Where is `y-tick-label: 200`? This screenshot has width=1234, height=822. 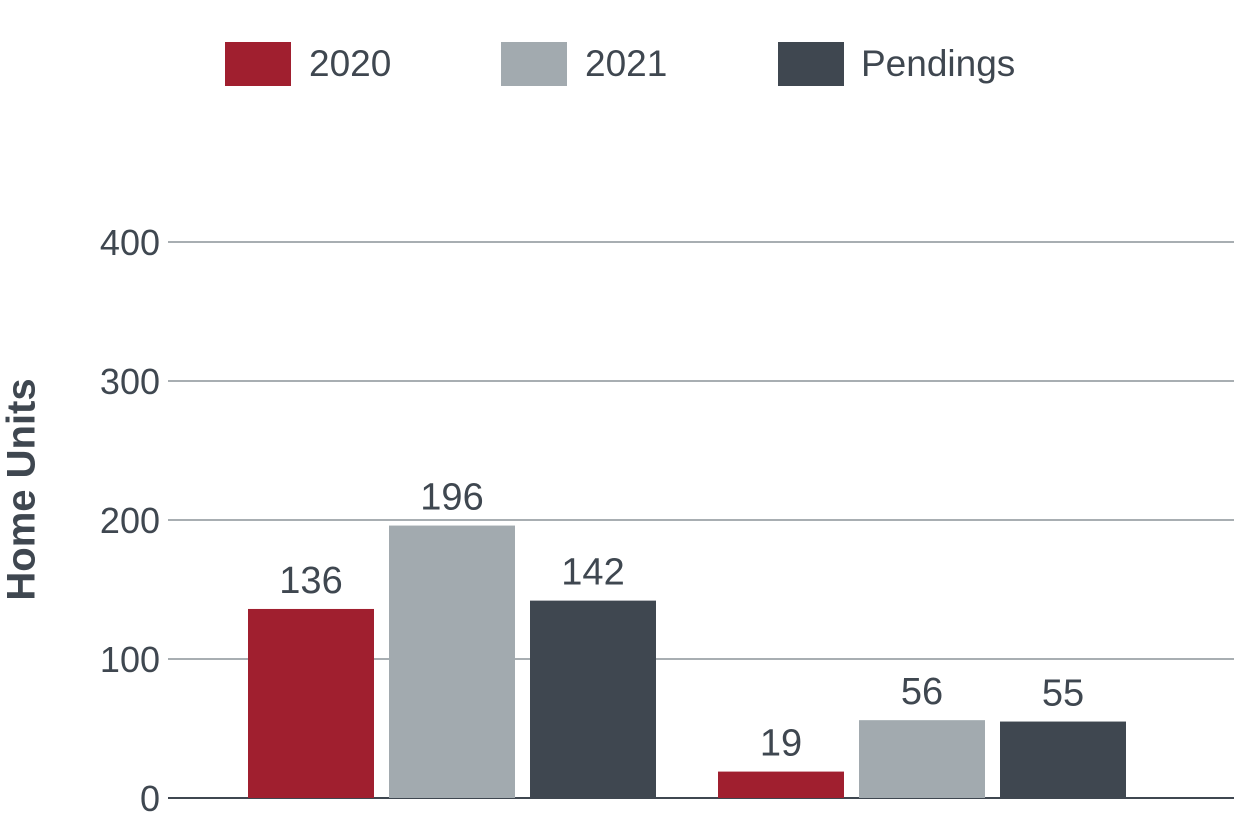
y-tick-label: 200 is located at coordinates (130, 520).